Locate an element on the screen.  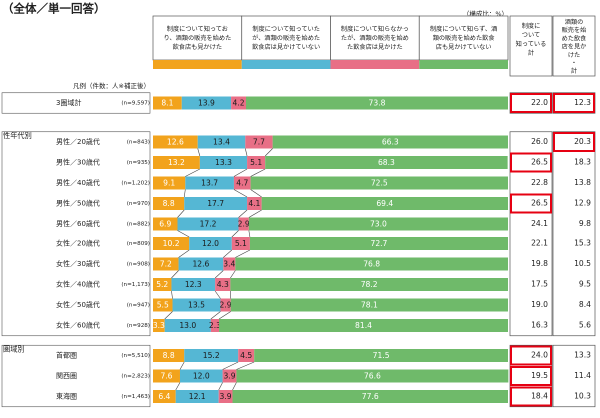
header-saw-total-line: 計 is located at coordinates (574, 71).